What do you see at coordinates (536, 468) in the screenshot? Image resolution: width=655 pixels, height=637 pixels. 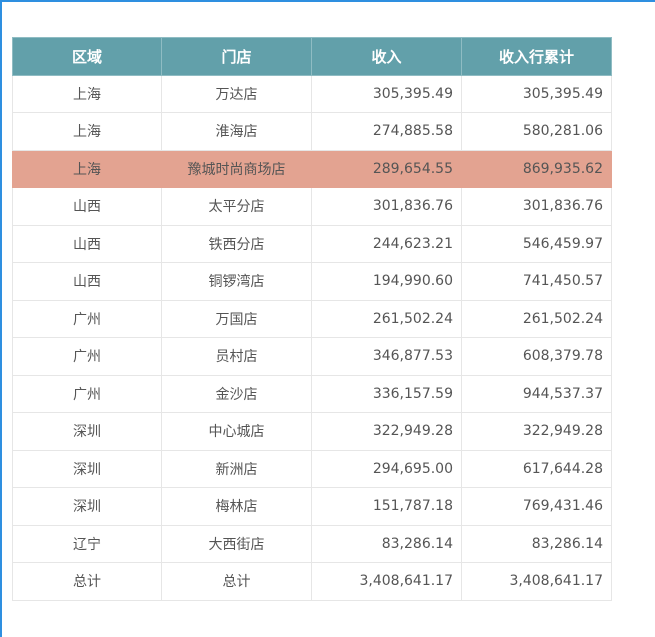 I see `cell-cumulative: 617,644.28` at bounding box center [536, 468].